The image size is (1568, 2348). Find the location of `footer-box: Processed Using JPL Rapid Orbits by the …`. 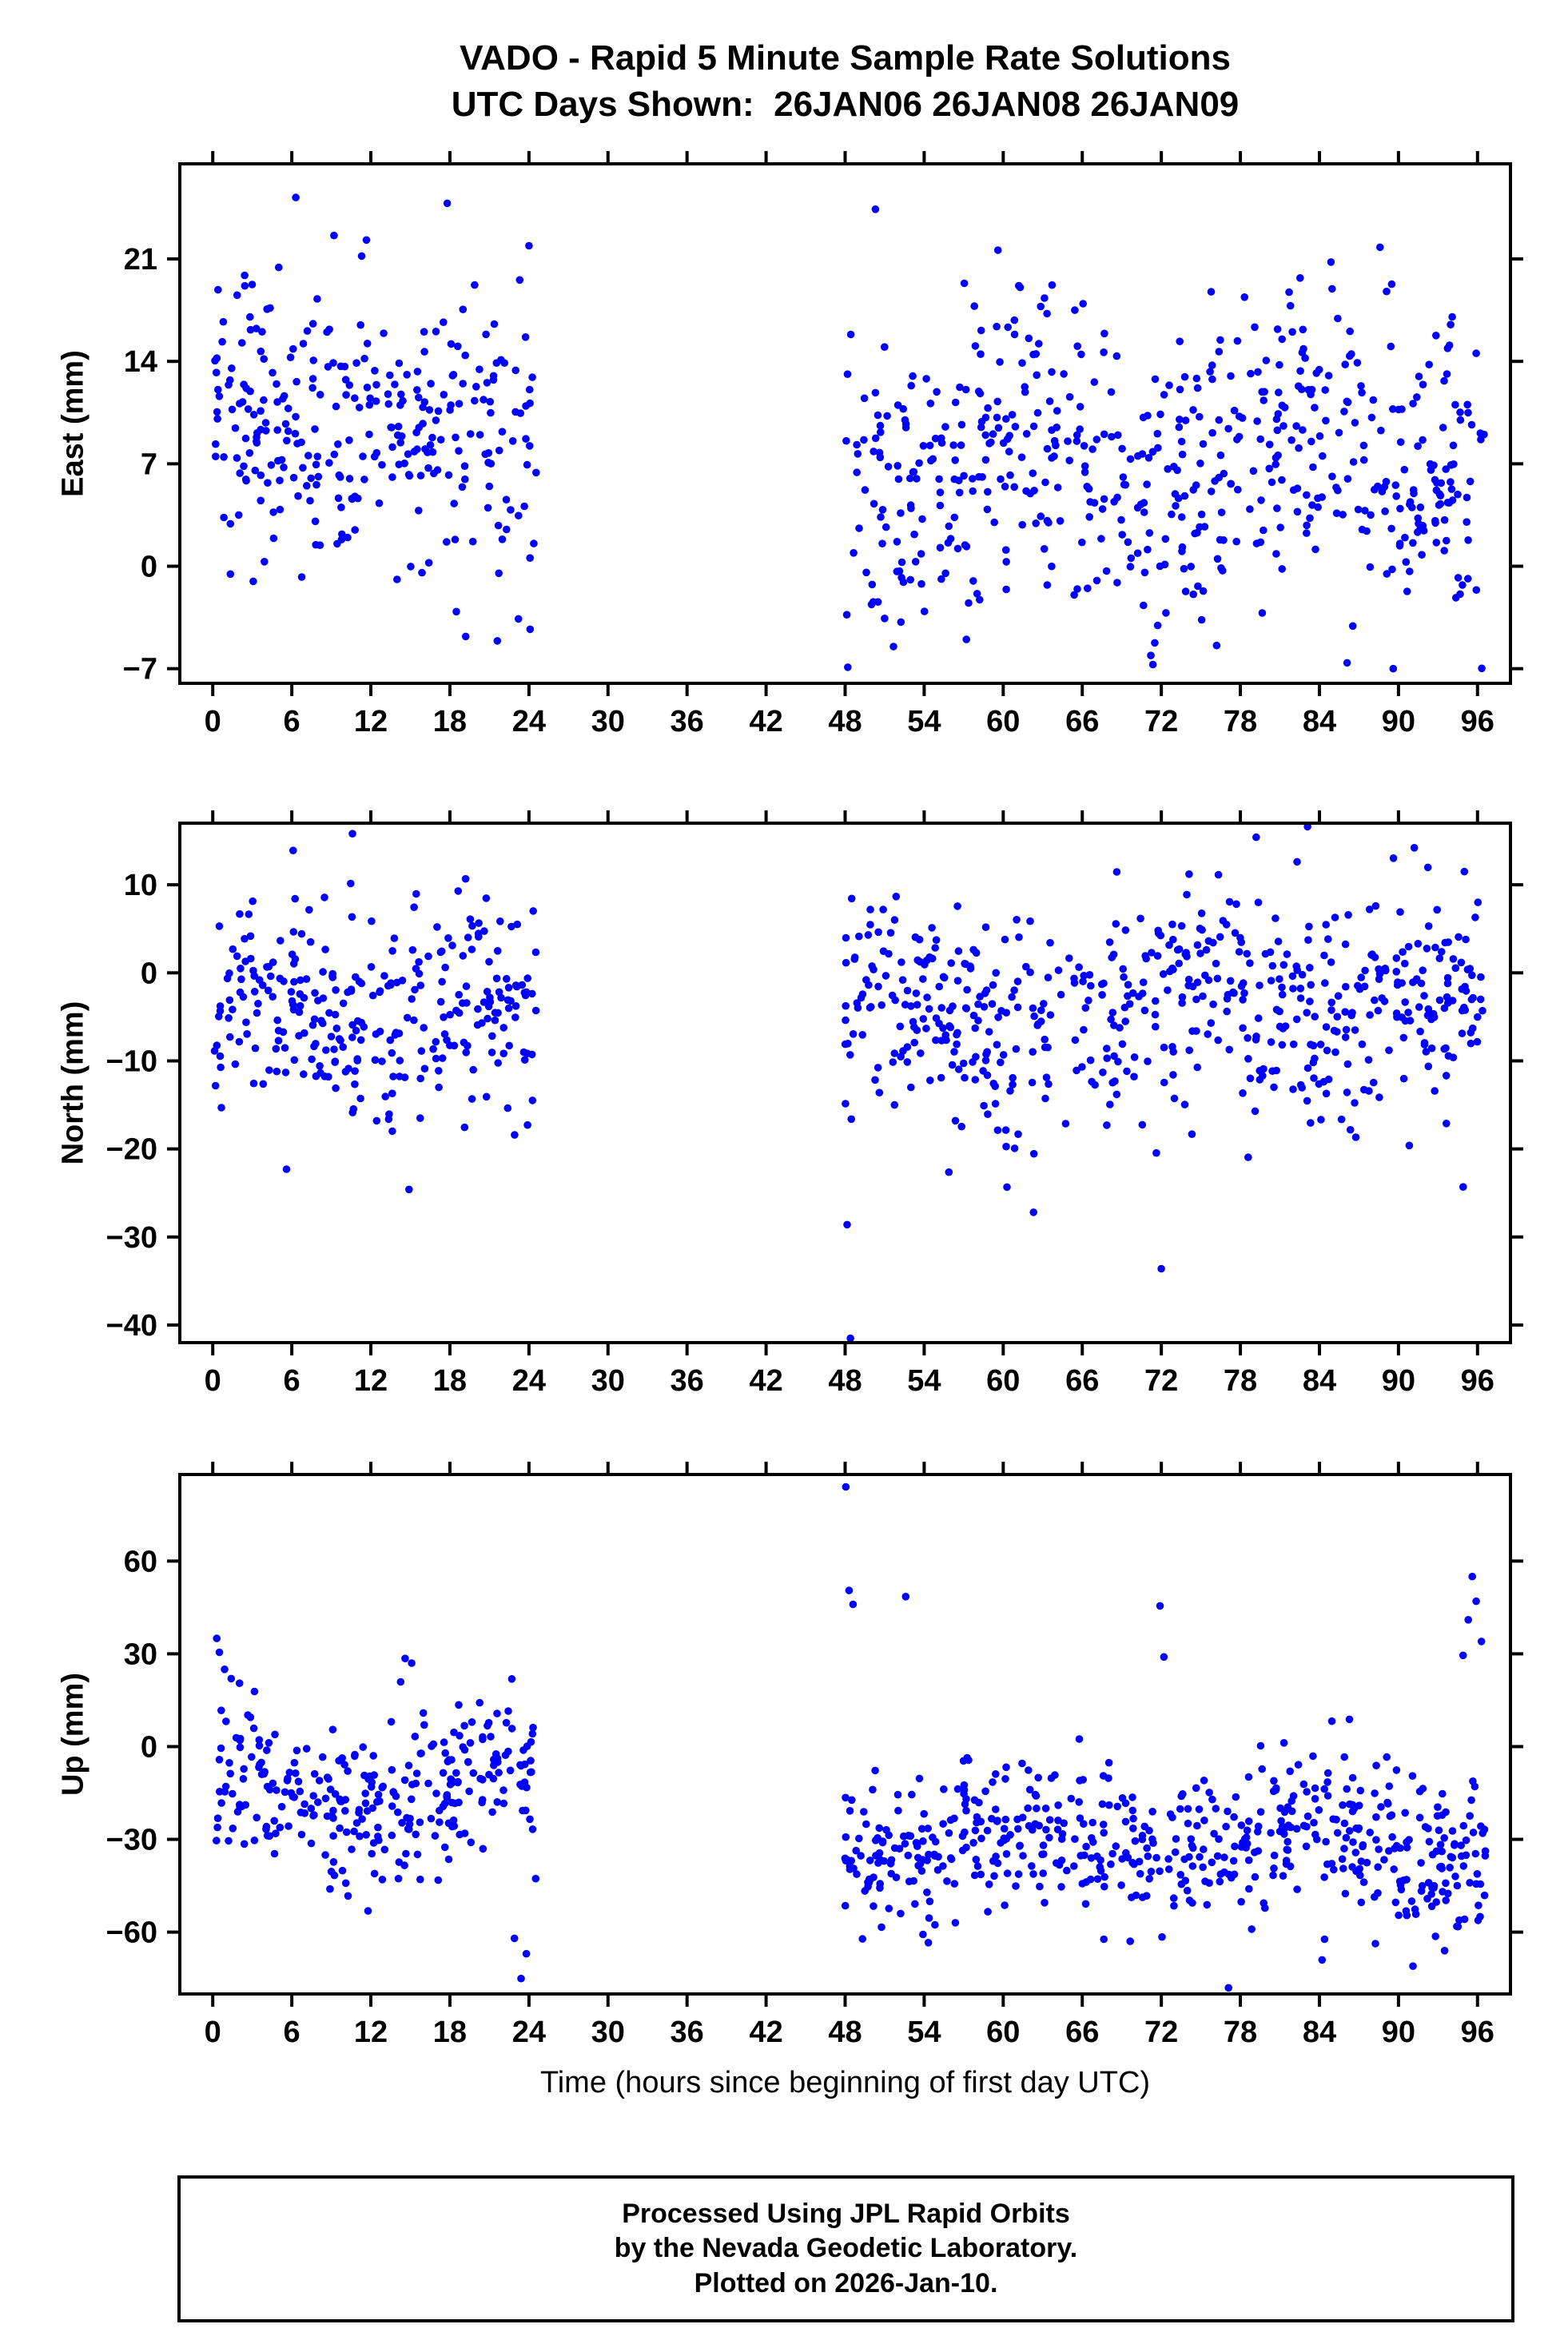

footer-box: Processed Using JPL Rapid Orbits by the … is located at coordinates (845, 2248).